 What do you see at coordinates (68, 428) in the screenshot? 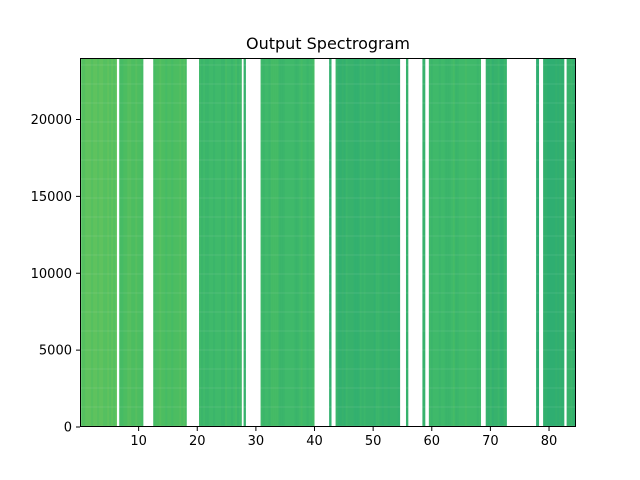
I see `y-tick-label: 0` at bounding box center [68, 428].